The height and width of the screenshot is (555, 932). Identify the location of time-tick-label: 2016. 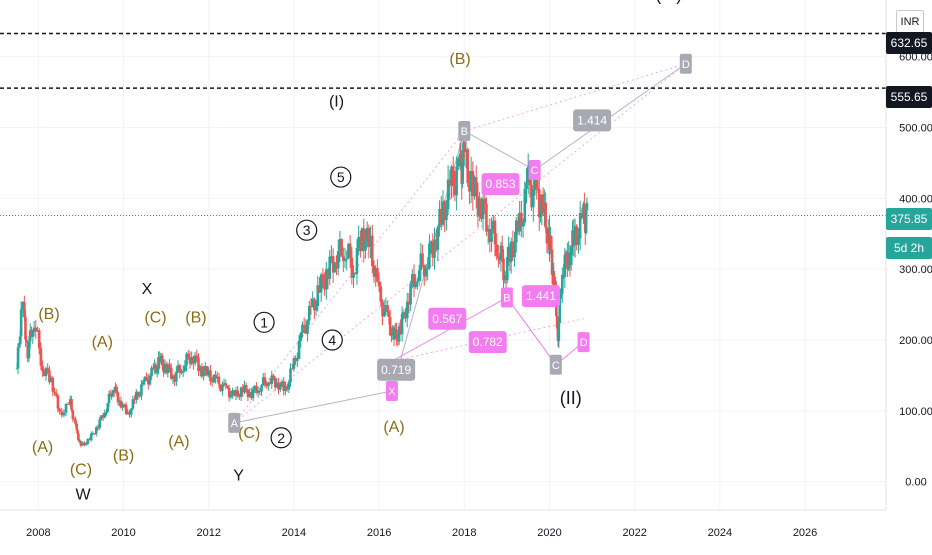
(379, 533).